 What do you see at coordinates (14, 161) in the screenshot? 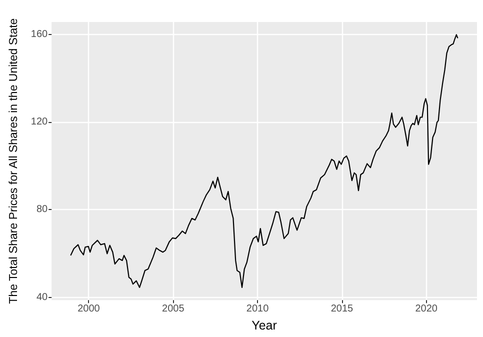
I see `y-axis-title: The Total Share Prices for All Shares in the United State` at bounding box center [14, 161].